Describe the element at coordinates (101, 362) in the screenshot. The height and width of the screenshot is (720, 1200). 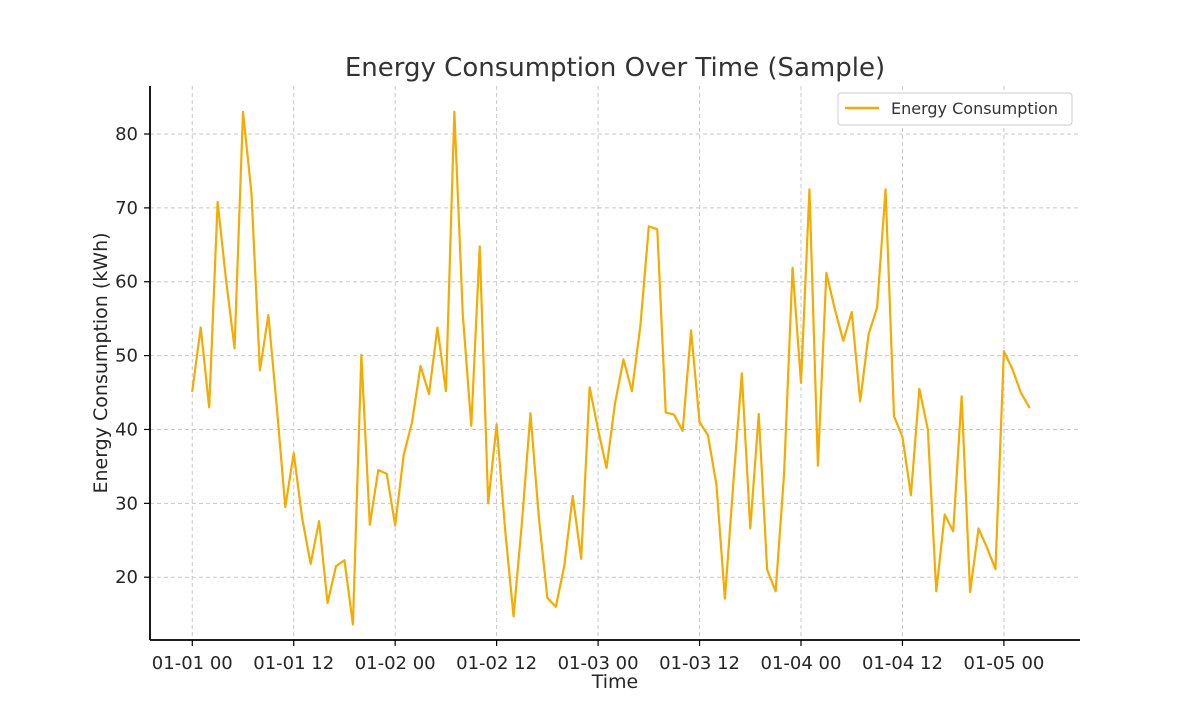
I see `y-axis-label: Energy Consumption (kWh)` at that location.